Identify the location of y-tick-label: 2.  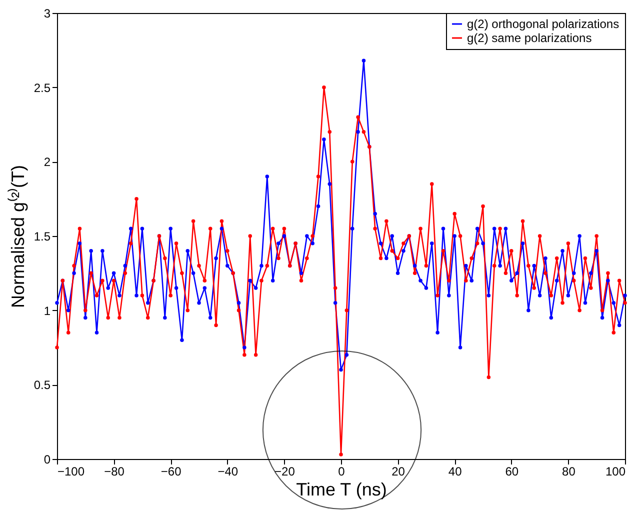
(47, 162).